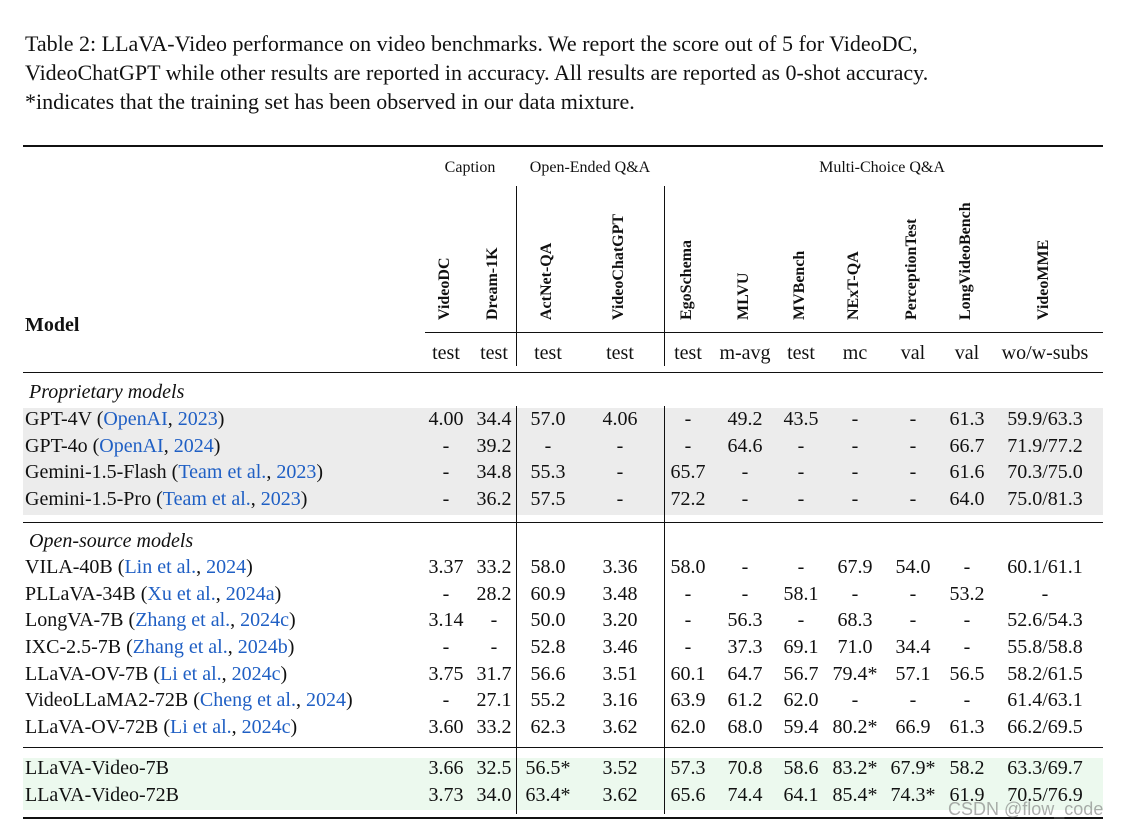  I want to click on citation-link: 2024c, so click(256, 674).